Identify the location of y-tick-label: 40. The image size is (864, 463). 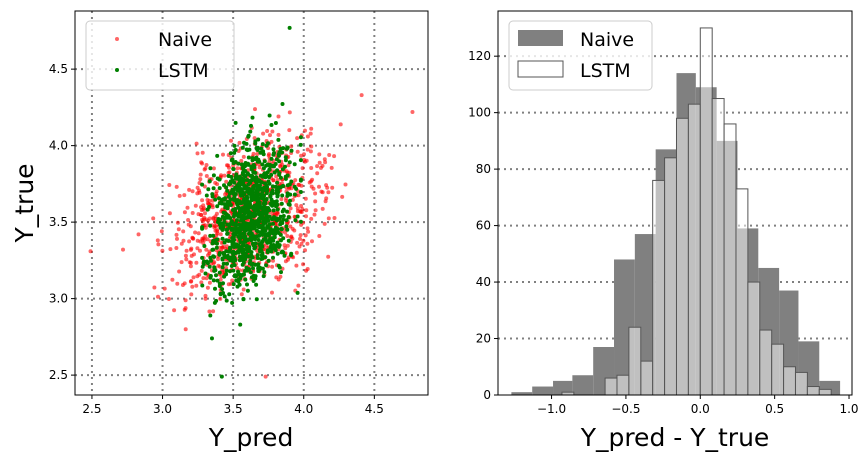
(483, 282).